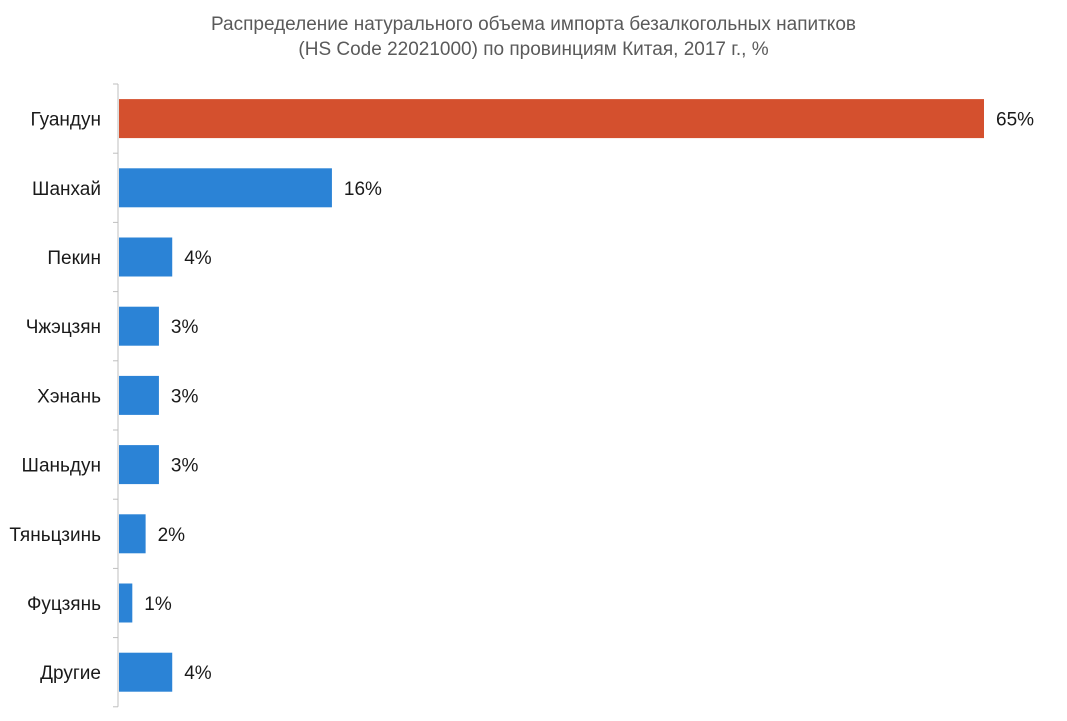  I want to click on axis-ticks-group, so click(115, 395).